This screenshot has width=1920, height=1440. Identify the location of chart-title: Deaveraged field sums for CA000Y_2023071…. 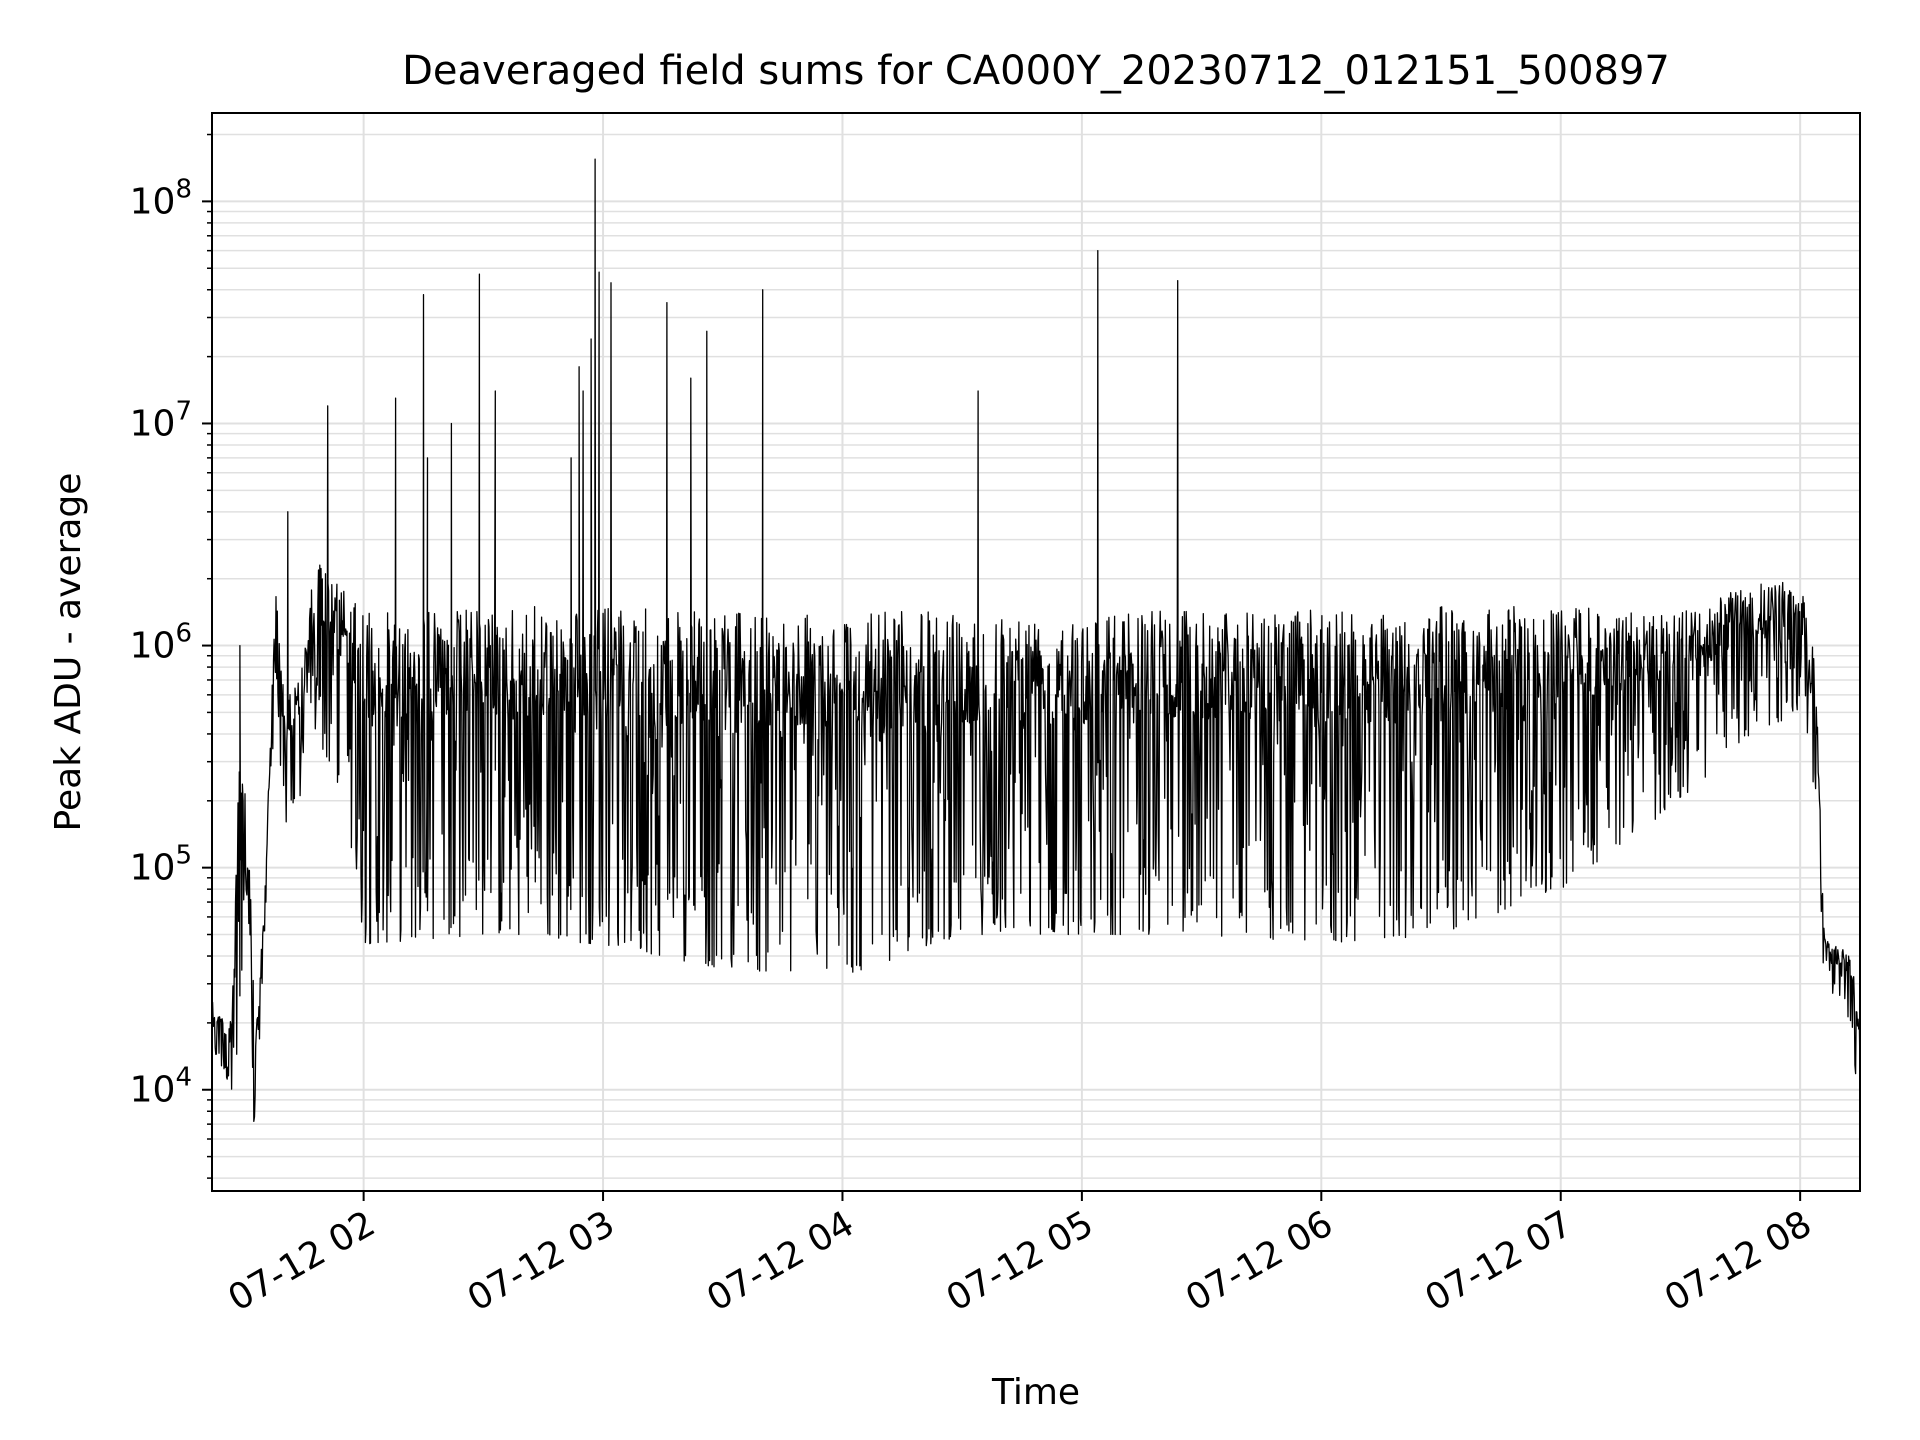
(1036, 71).